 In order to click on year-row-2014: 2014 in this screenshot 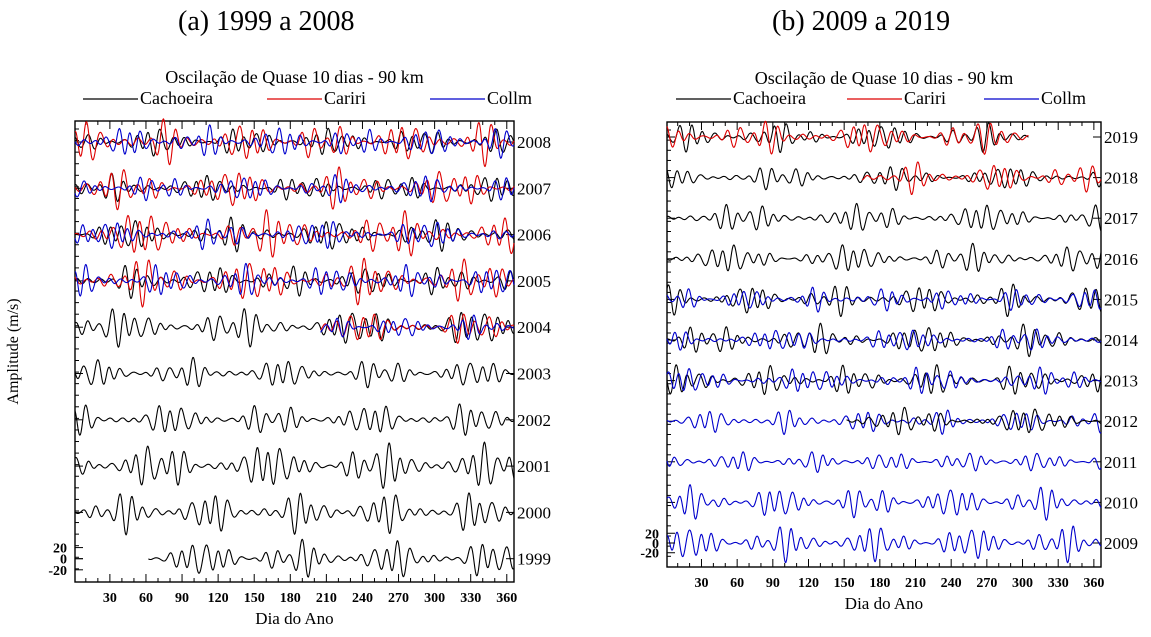, I will do `click(902, 340)`.